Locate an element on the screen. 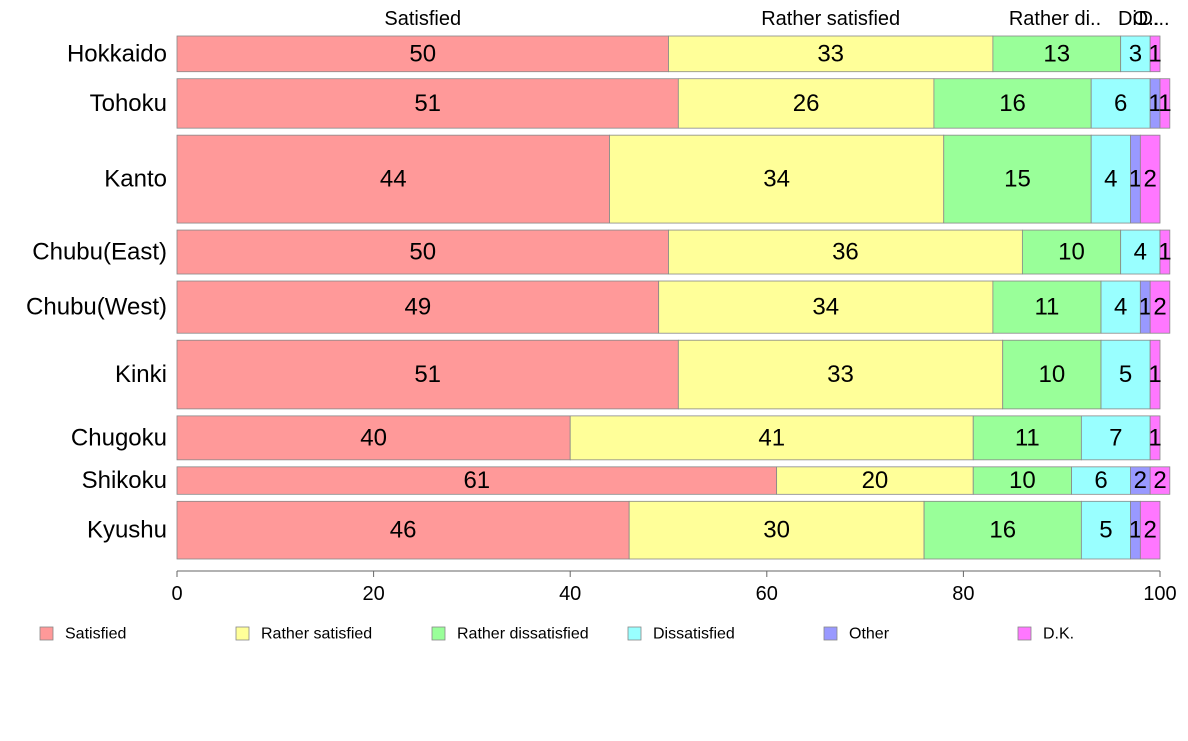 The width and height of the screenshot is (1188, 741). bar-segment-tohoku-d-k is located at coordinates (1165, 103).